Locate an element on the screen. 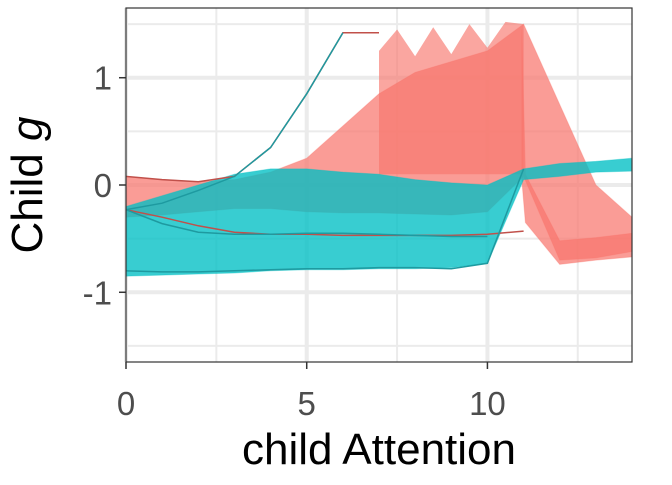 The image size is (672, 485). x-tick-label: 5 is located at coordinates (307, 403).